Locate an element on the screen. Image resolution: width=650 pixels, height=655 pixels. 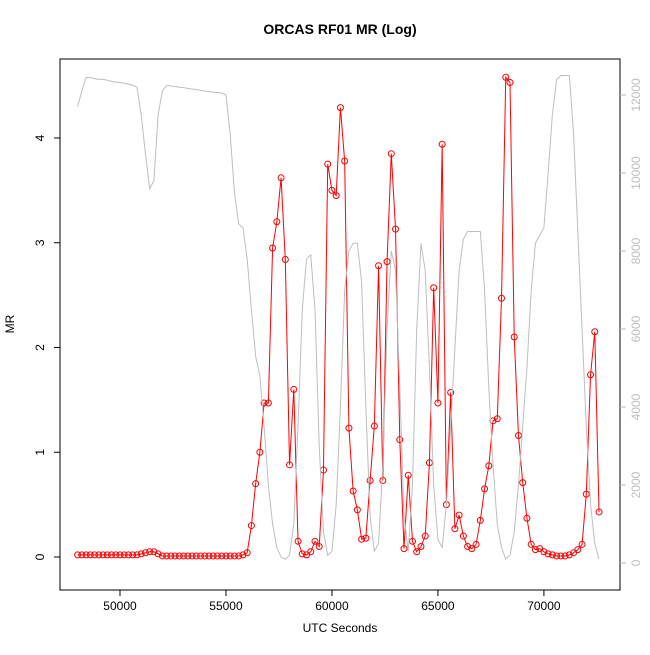
x-tick-label: 55000 is located at coordinates (226, 606).